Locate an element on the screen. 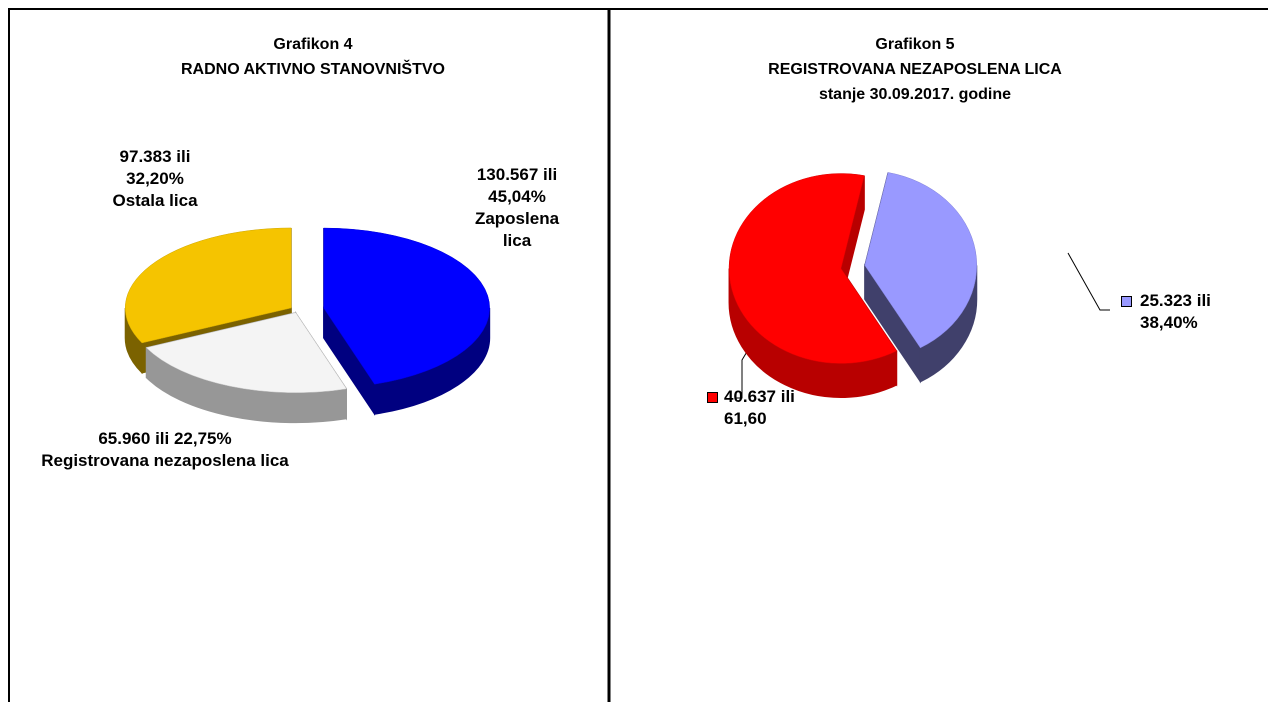 This screenshot has height=702, width=1276. value-label: 32,20% is located at coordinates (155, 178).